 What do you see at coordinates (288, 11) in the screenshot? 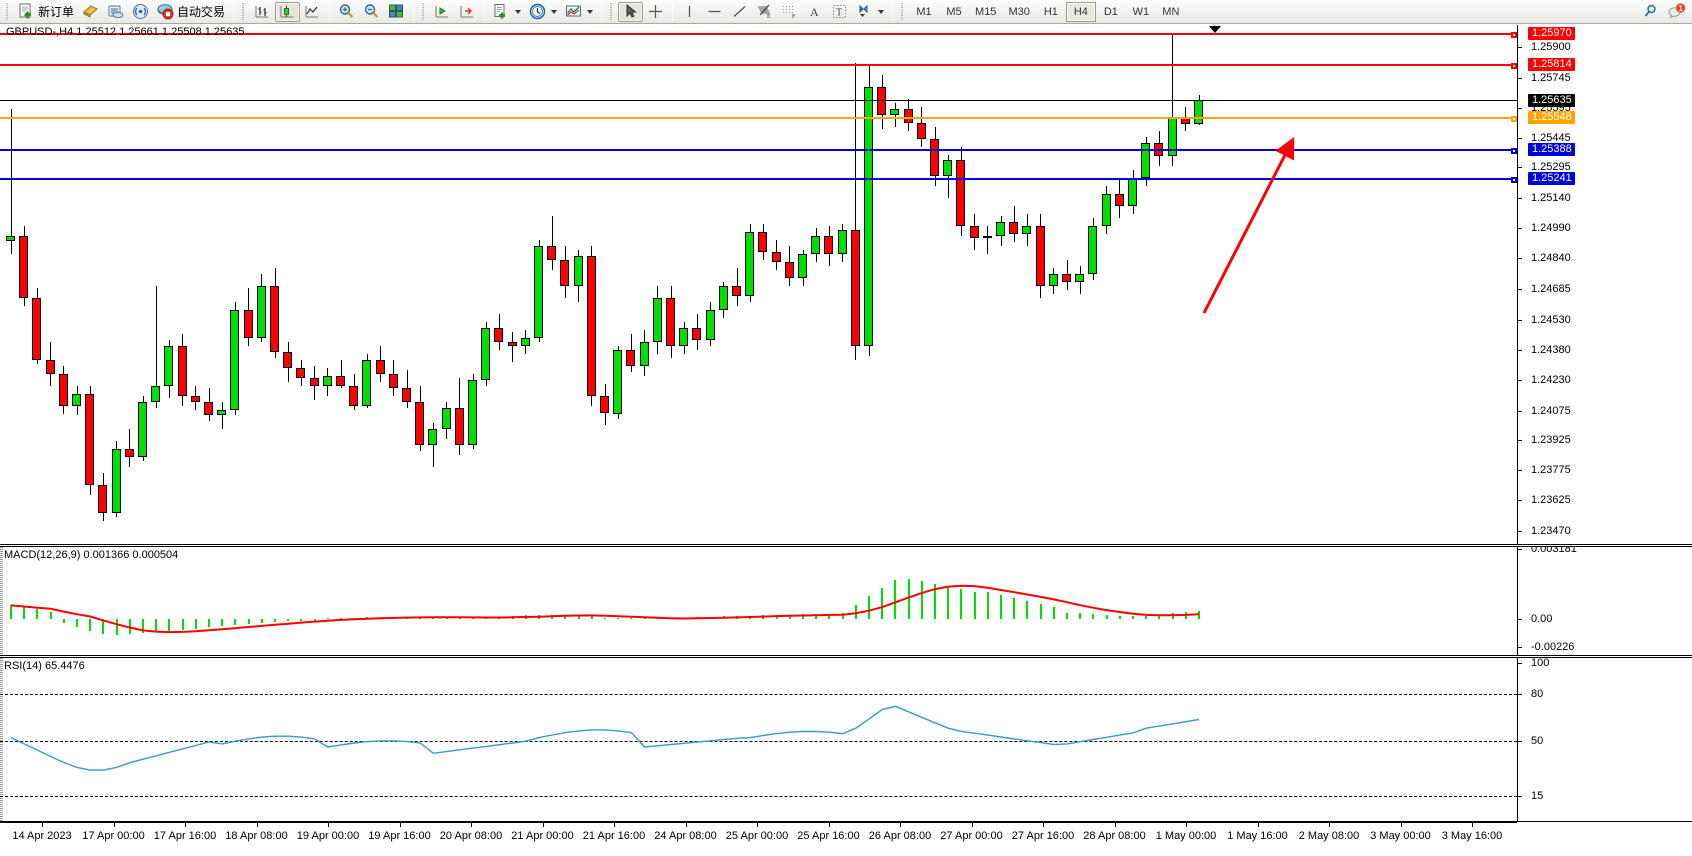
I see `candlestick-chart-button` at bounding box center [288, 11].